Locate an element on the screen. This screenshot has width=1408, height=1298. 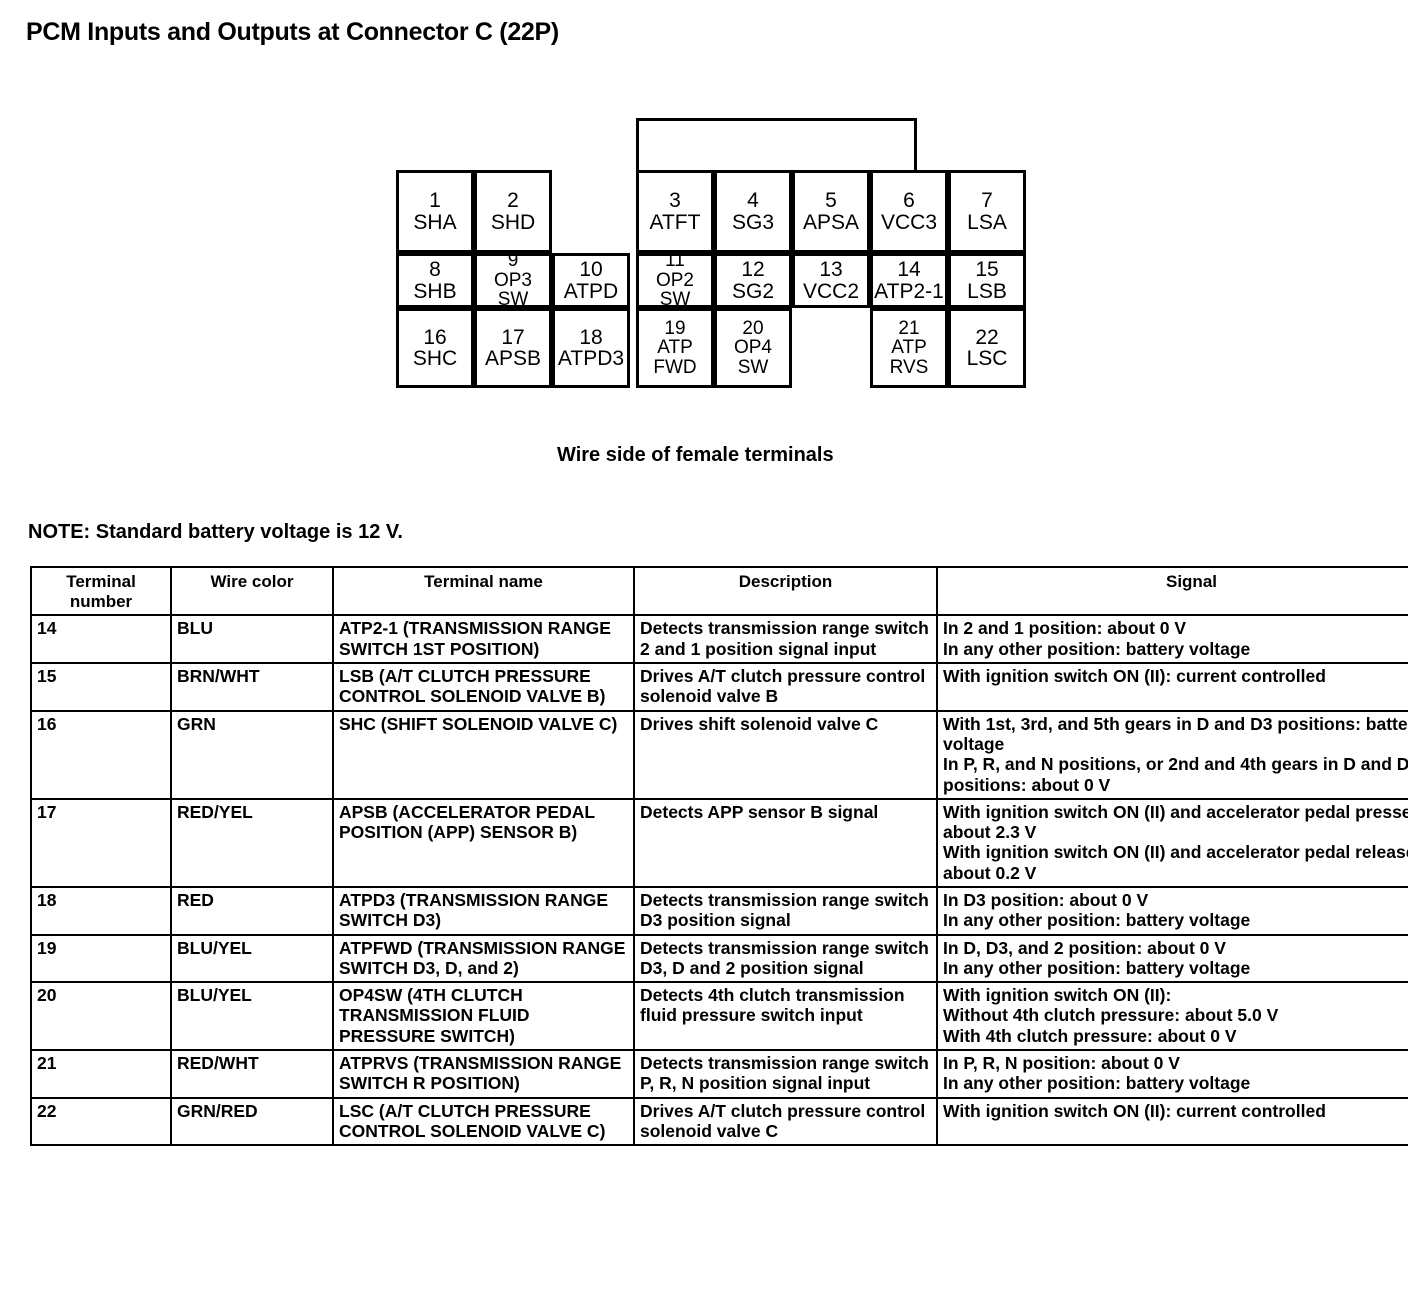
cell-terminal-number: 20 is located at coordinates (101, 1016).